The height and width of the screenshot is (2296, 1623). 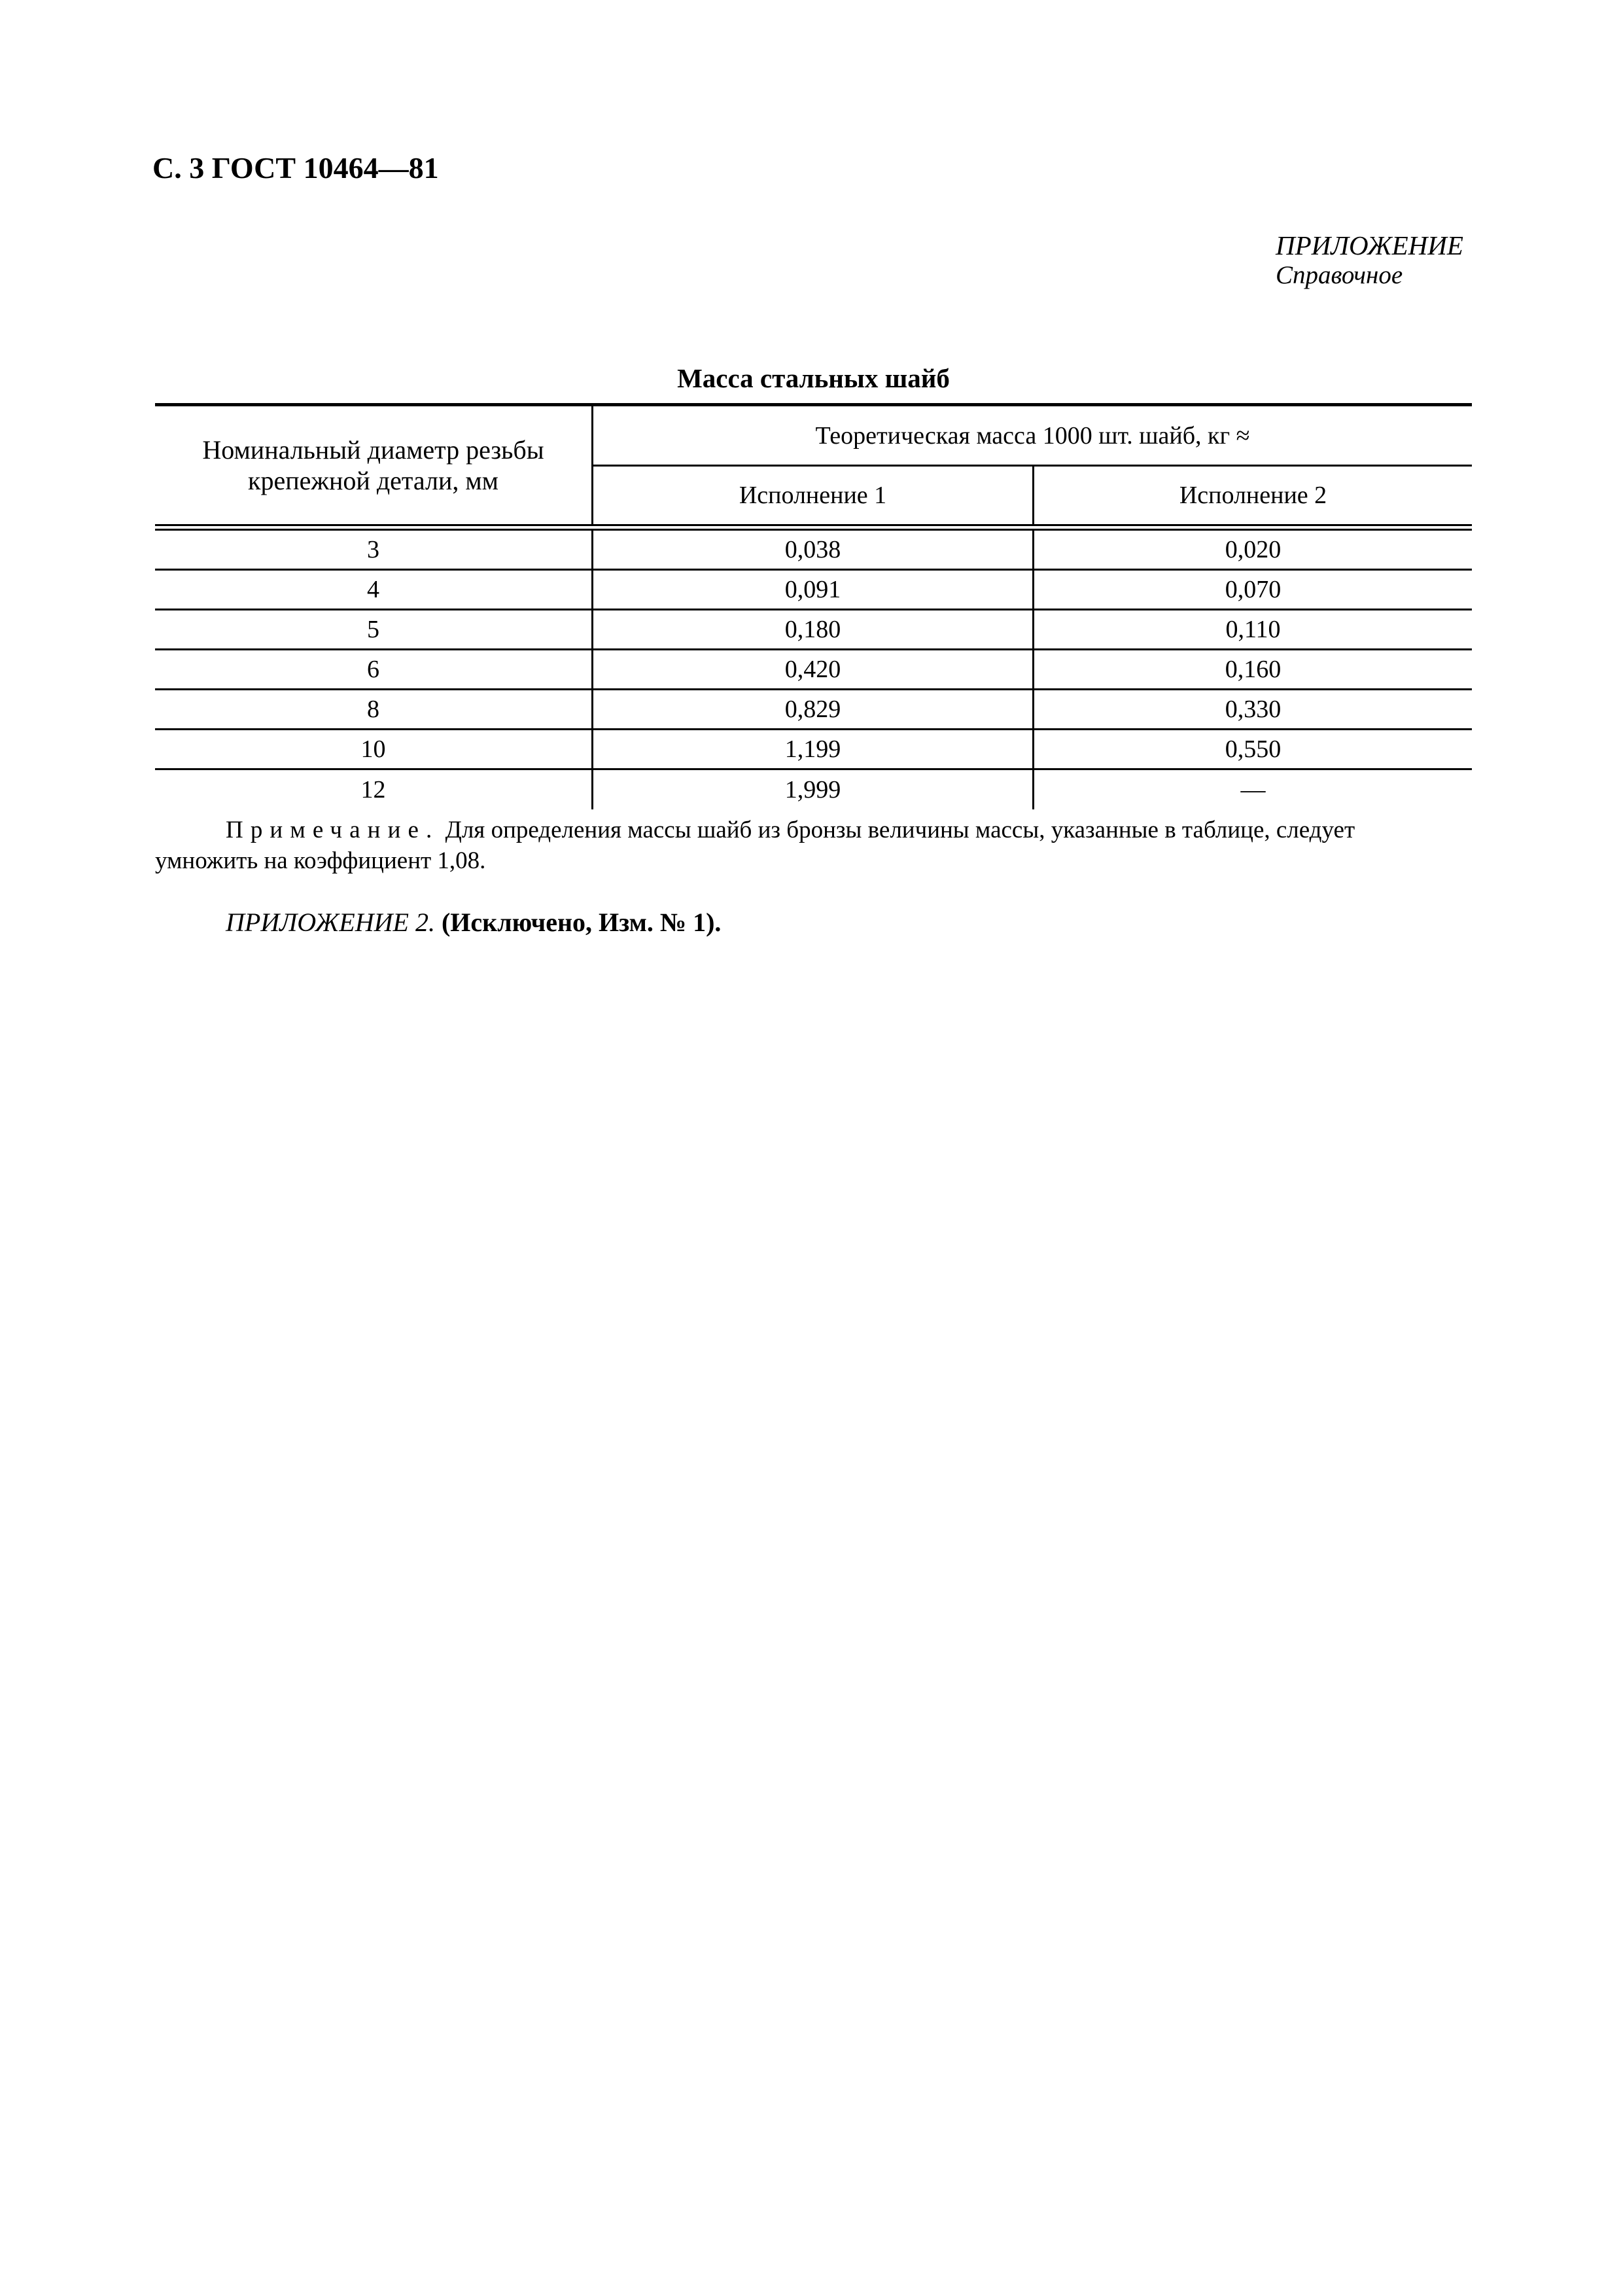 I want to click on appendix-2-status: (Исключено, Изм. № 1)., so click(x=581, y=923).